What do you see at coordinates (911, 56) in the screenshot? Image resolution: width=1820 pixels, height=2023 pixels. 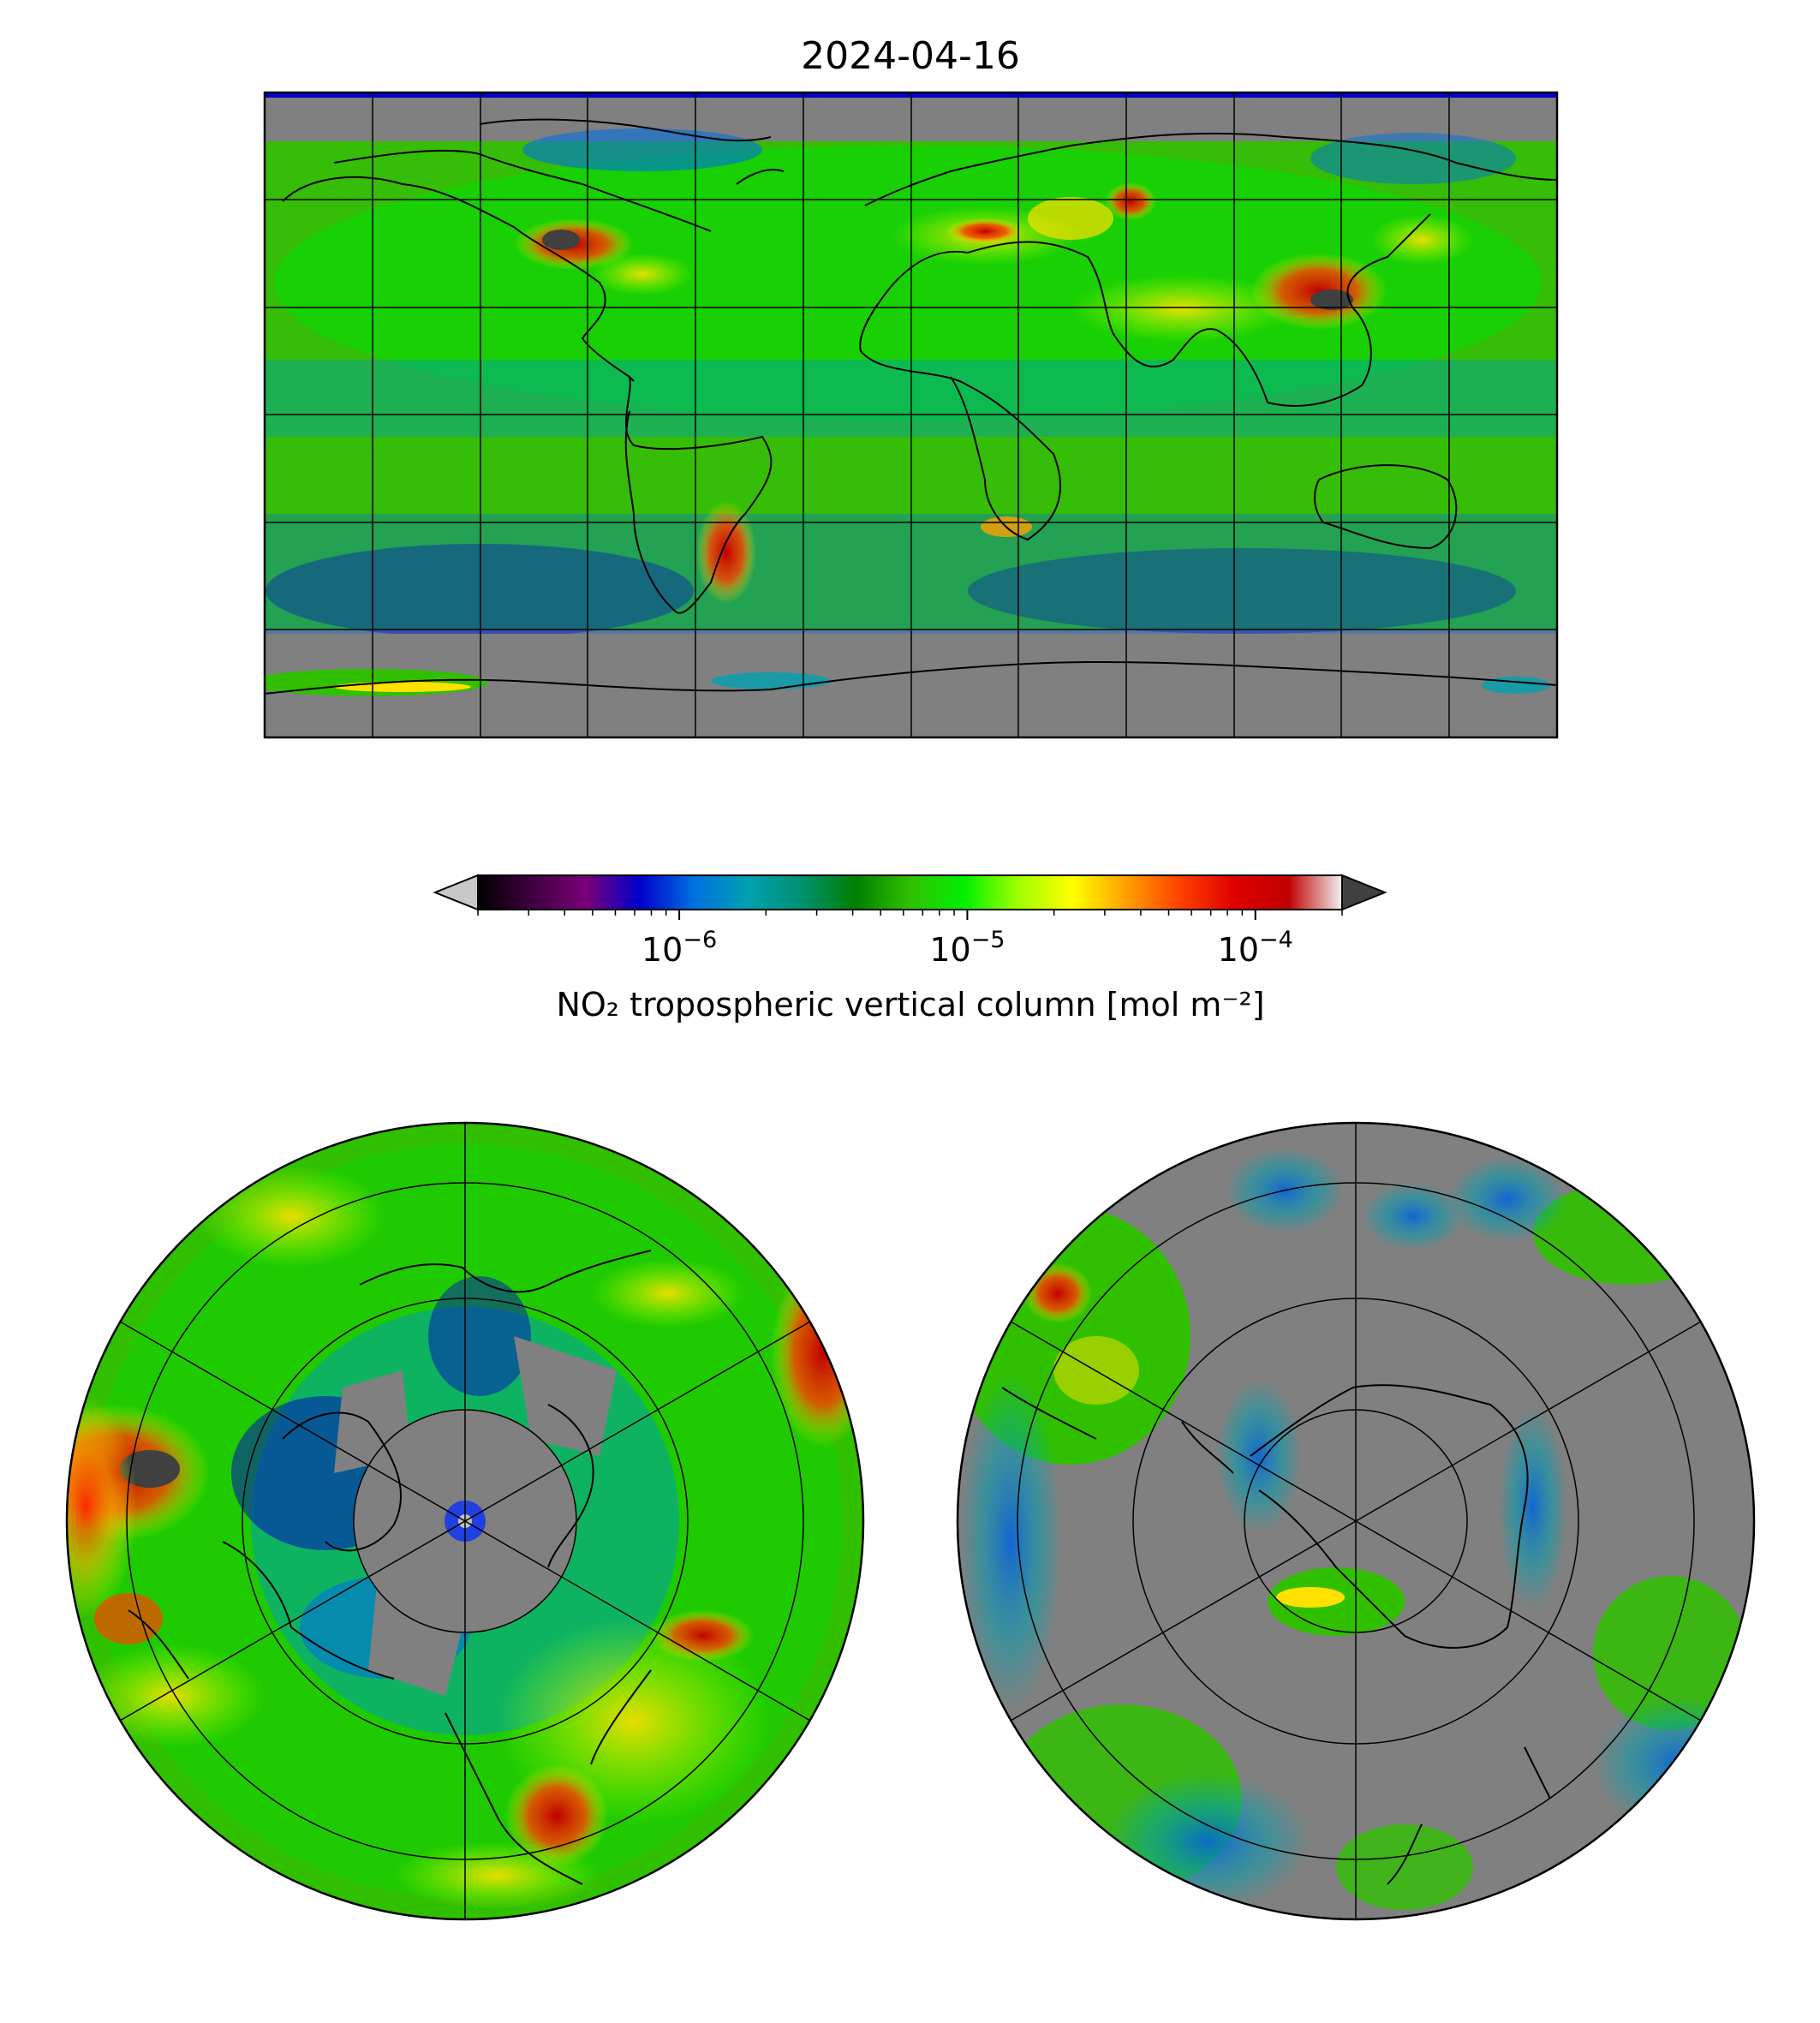 I see `figure-title: 2024-04-16` at bounding box center [911, 56].